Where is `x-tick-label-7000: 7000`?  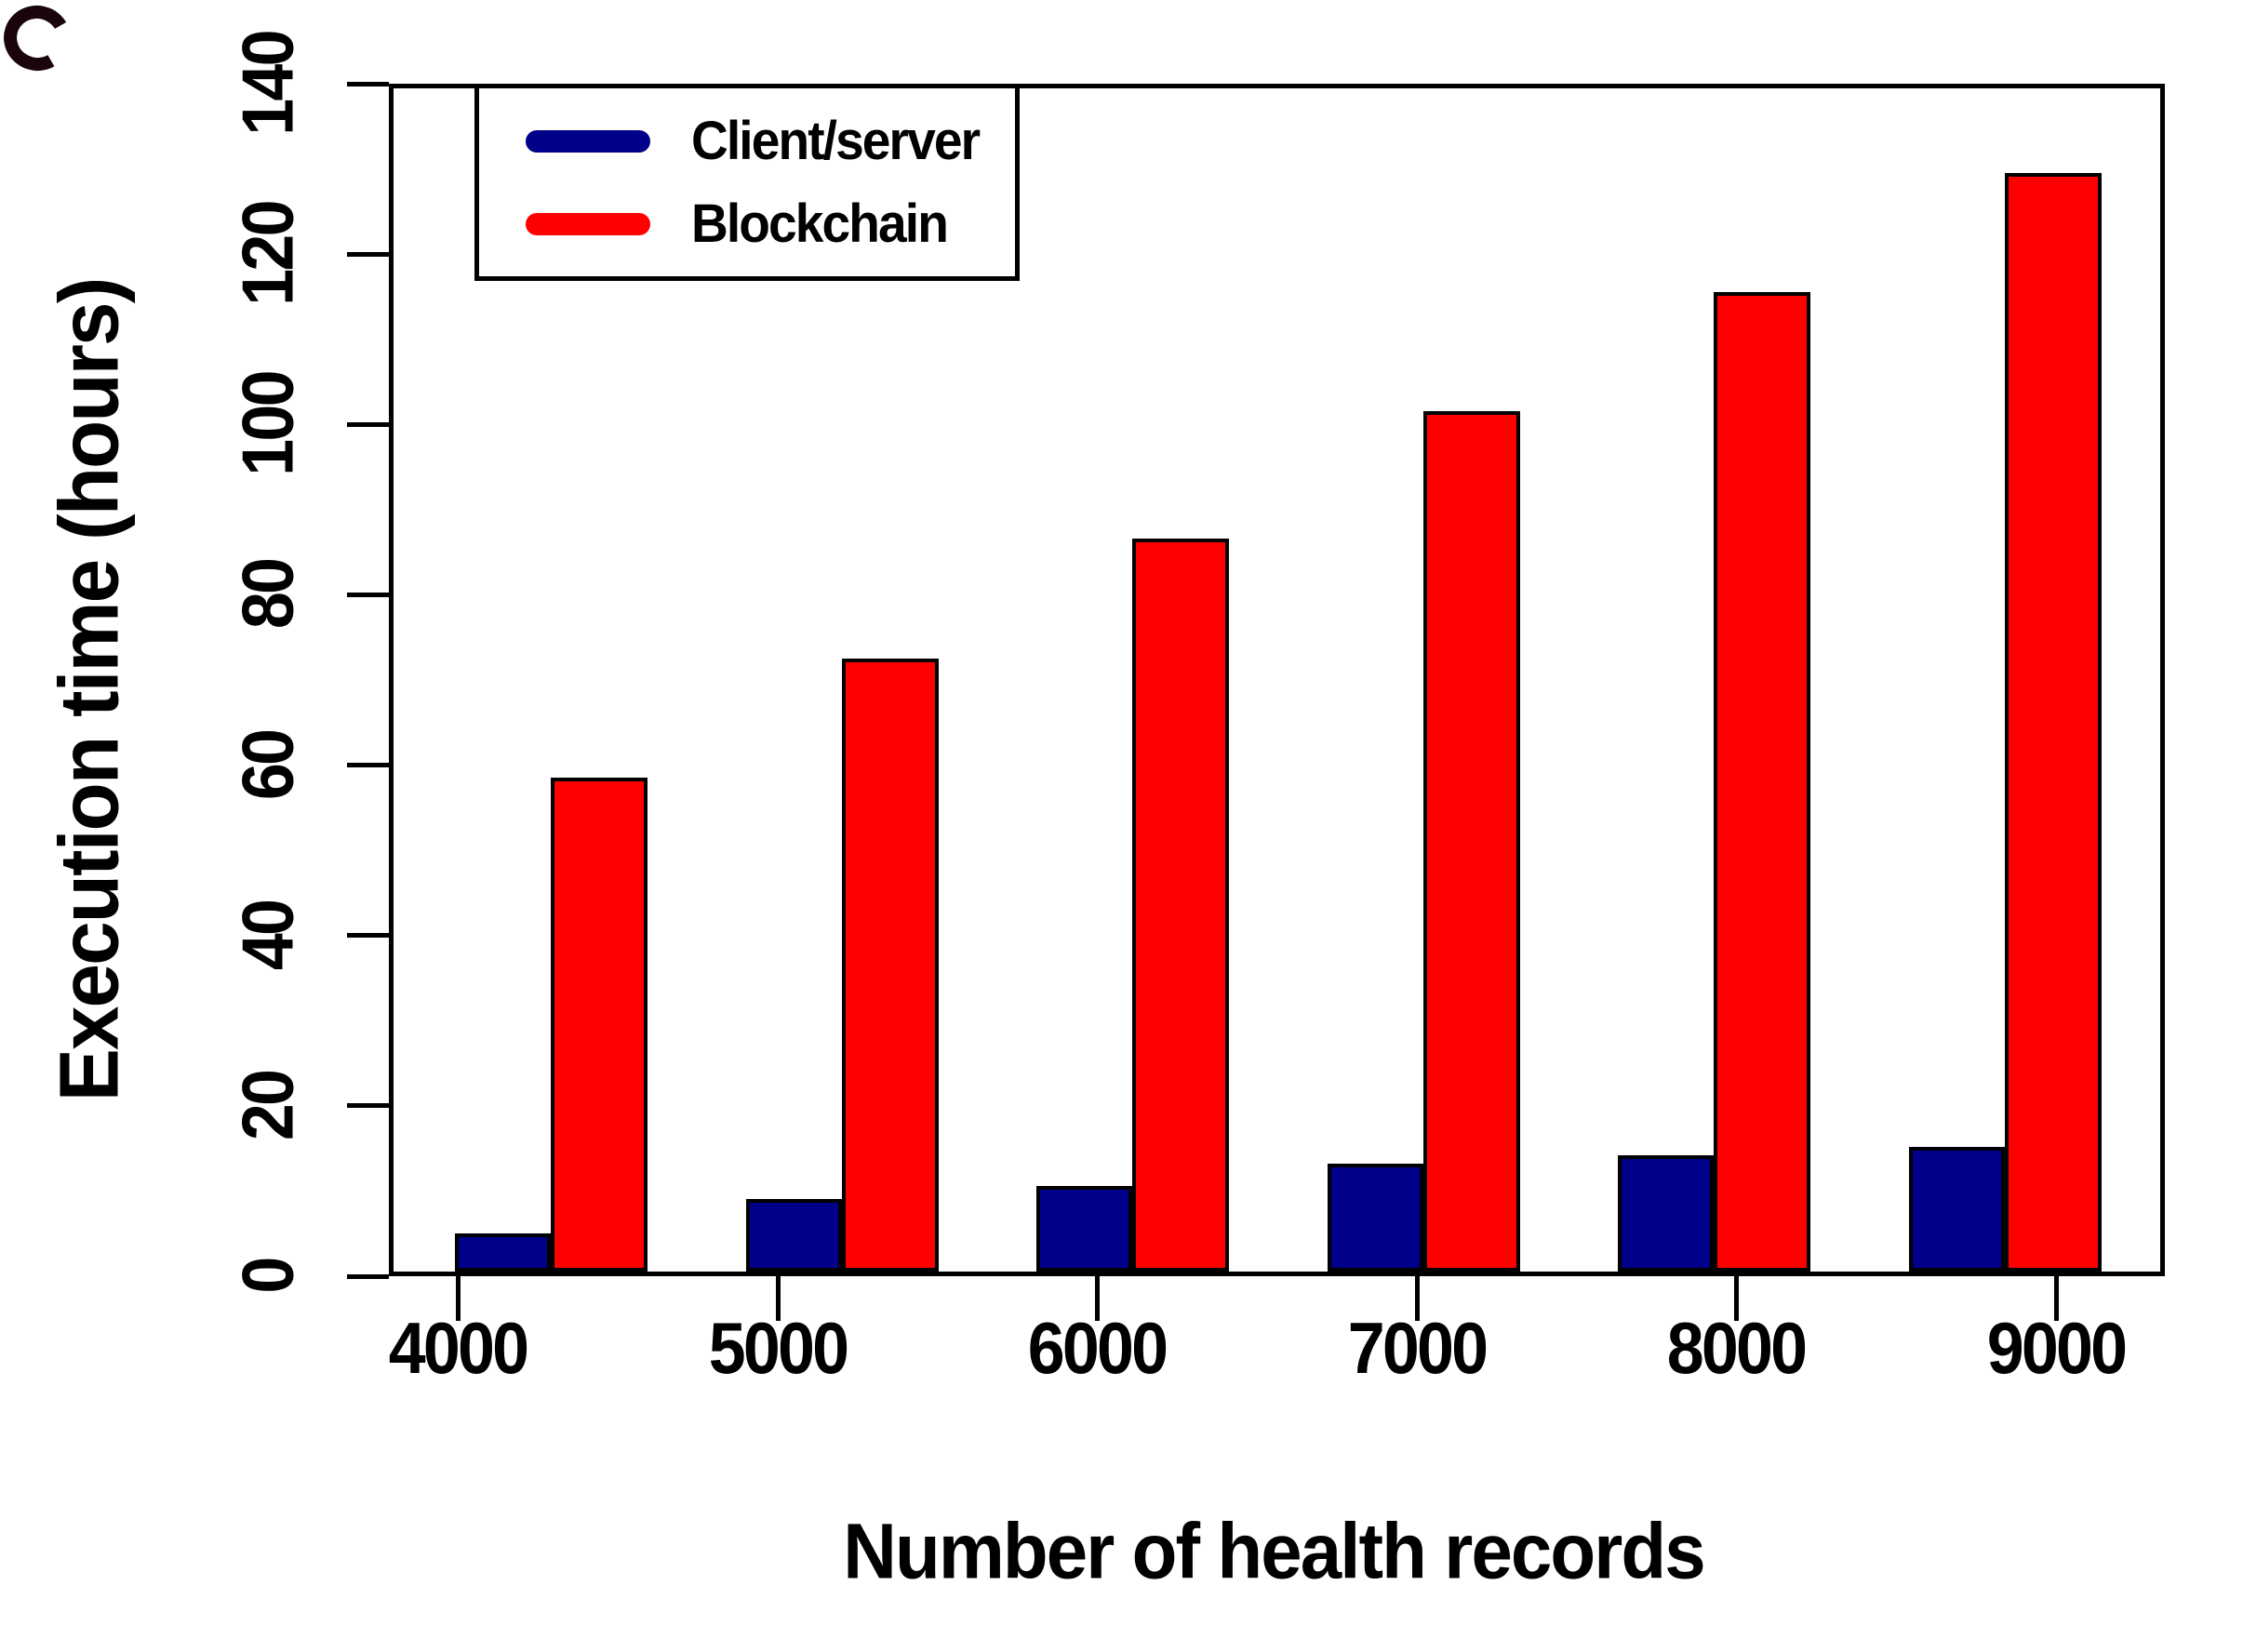 x-tick-label-7000: 7000 is located at coordinates (1418, 1348).